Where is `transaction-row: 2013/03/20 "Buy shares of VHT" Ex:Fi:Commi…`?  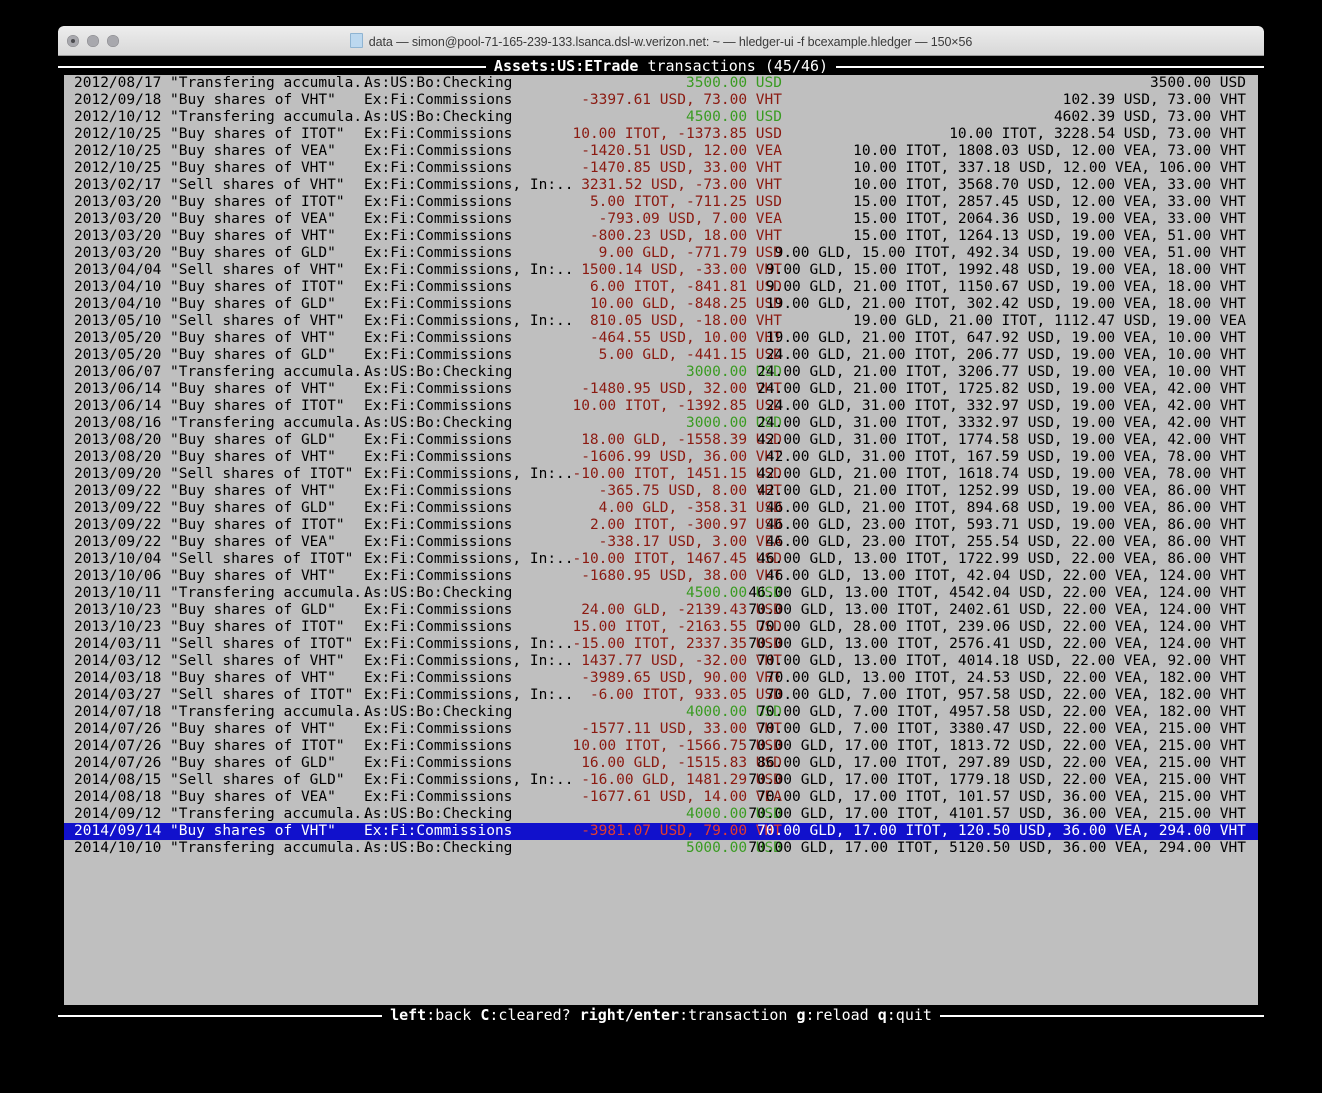
transaction-row: 2013/03/20 "Buy shares of VHT" Ex:Fi:Commi… is located at coordinates (661, 236).